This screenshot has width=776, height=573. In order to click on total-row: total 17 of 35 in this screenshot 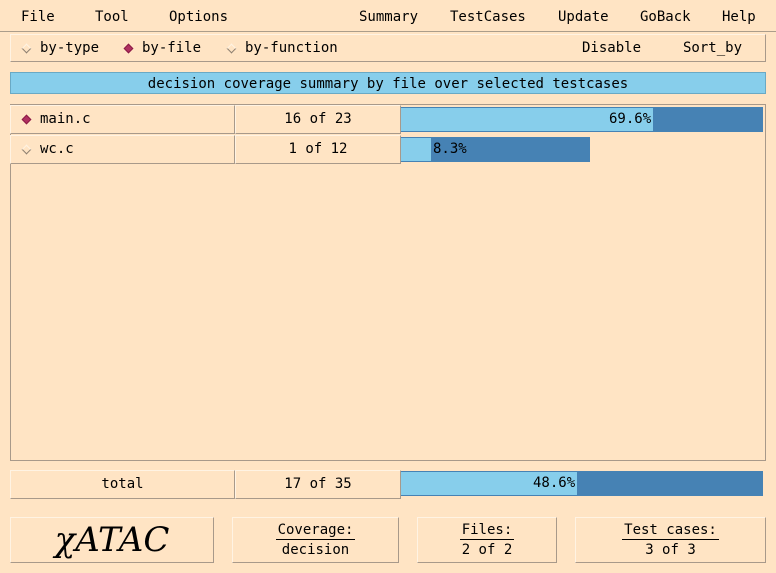, I will do `click(205, 484)`.